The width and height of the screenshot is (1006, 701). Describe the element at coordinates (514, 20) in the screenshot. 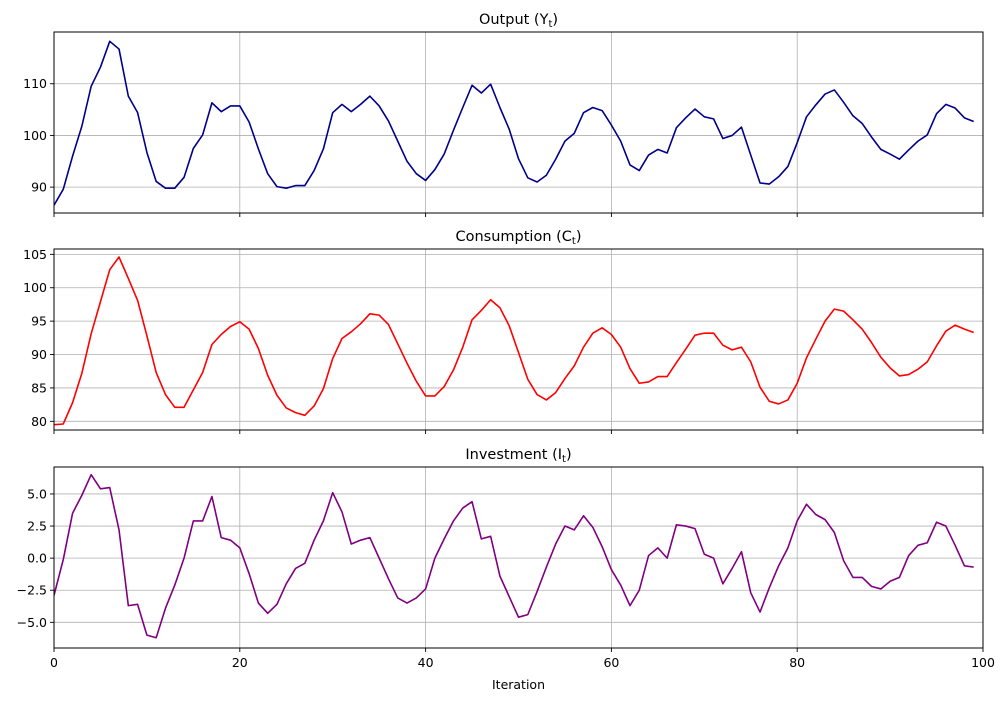

I see `output-title-text: Output (Y` at that location.